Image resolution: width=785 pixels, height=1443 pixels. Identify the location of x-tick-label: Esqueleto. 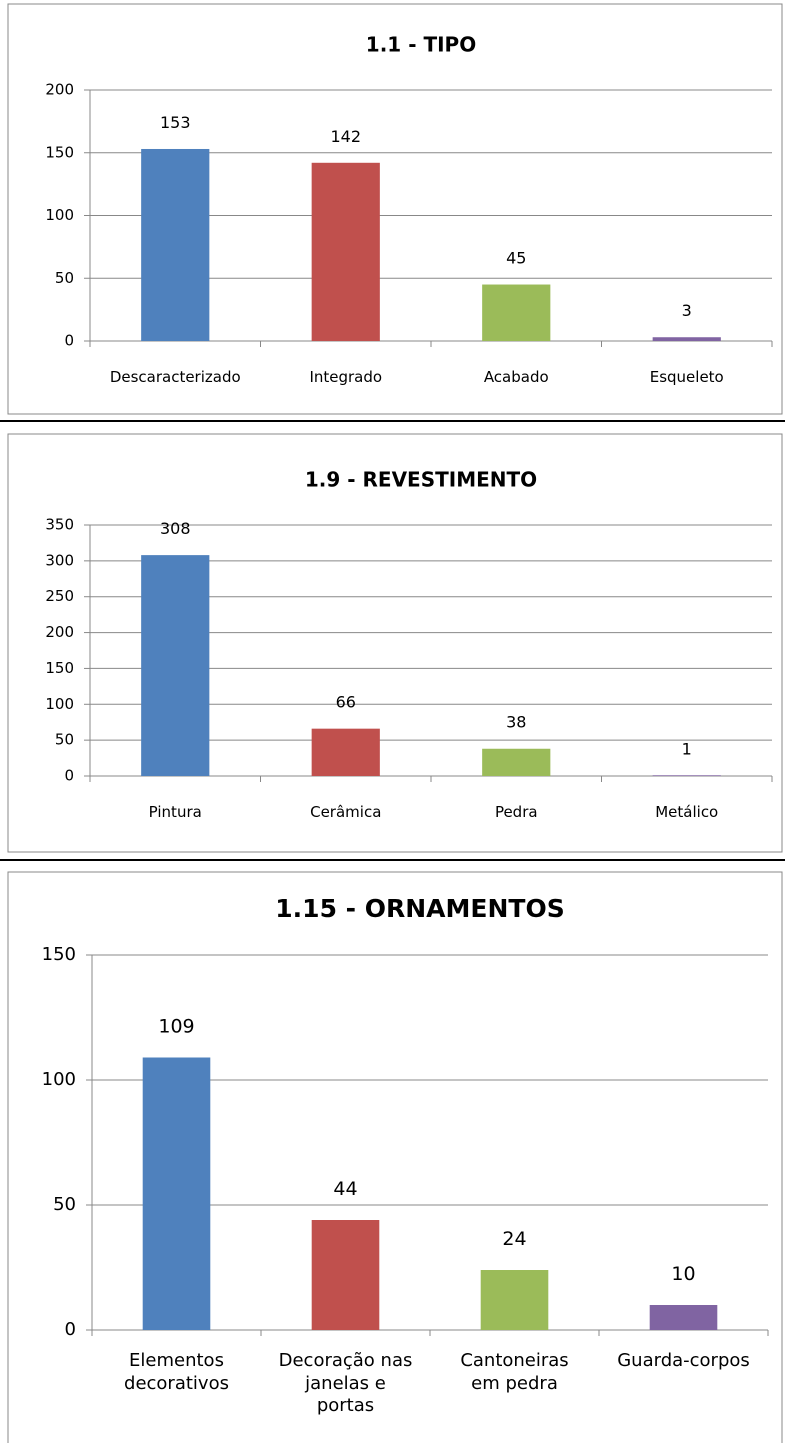
(686, 377).